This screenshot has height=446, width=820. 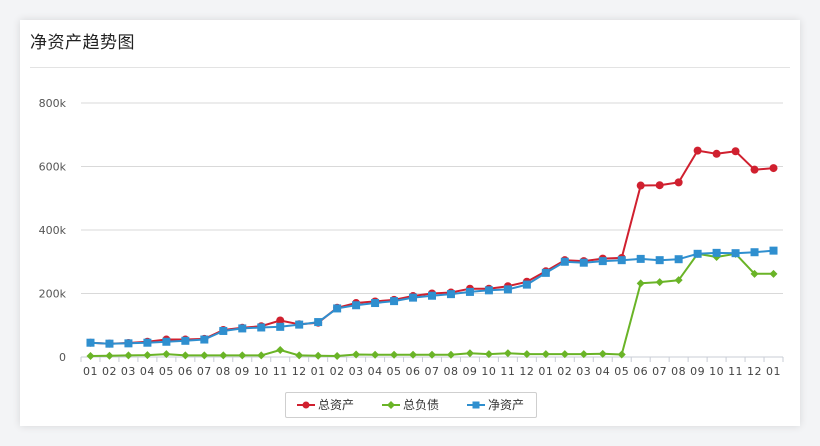 I want to click on legend-marker-total-liabilities, so click(x=391, y=405).